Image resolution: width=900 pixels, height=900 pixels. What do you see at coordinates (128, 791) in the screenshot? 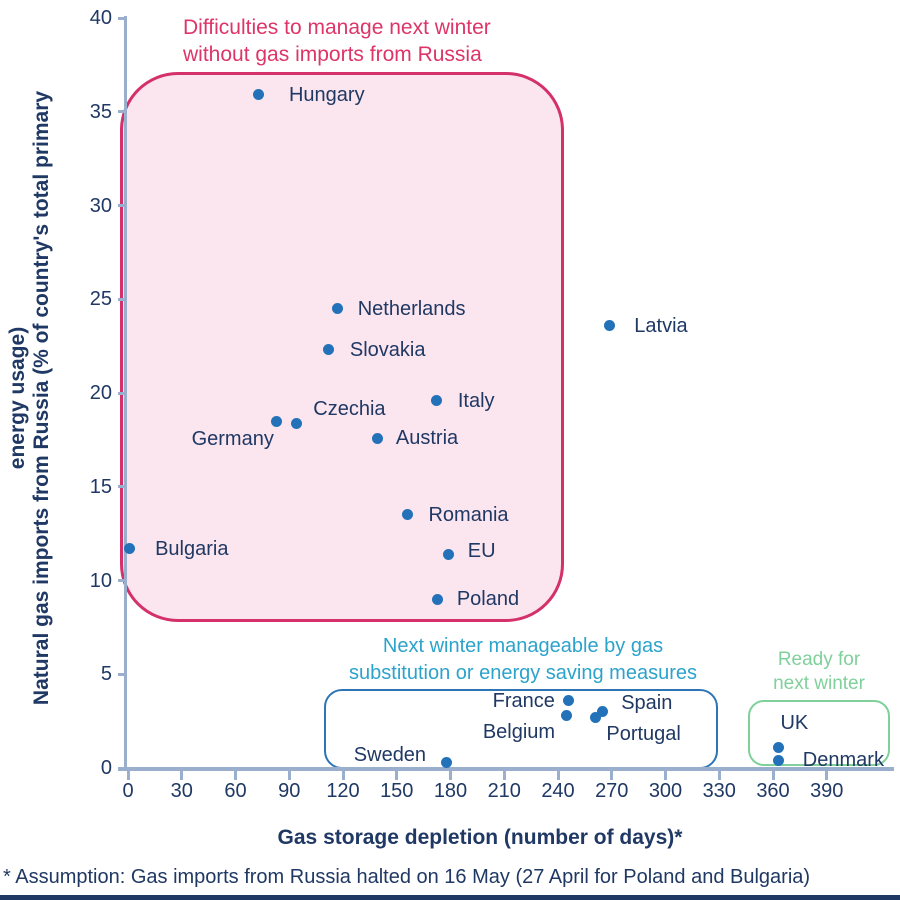
I see `x-tick-label: 0` at bounding box center [128, 791].